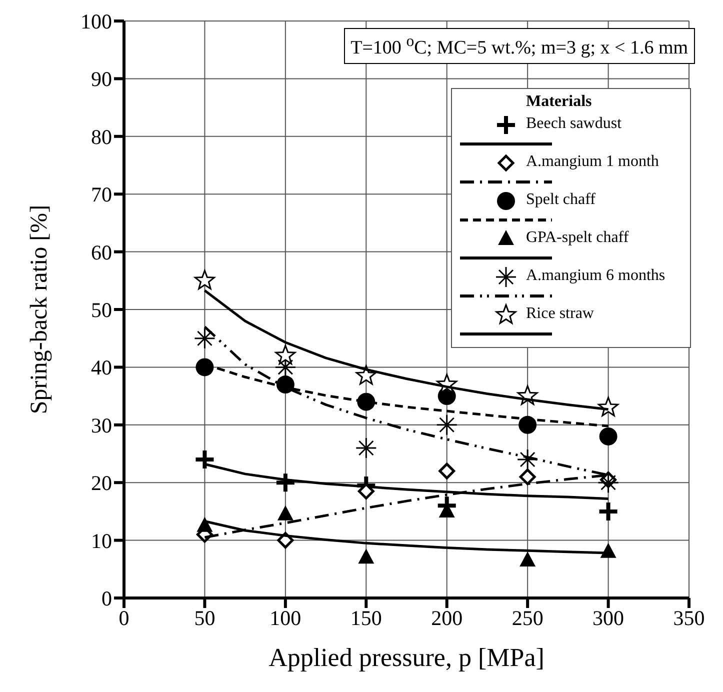 The width and height of the screenshot is (723, 692). Describe the element at coordinates (519, 46) in the screenshot. I see `annotation: T=100 $^{o}$C; MC=5 wt.%; m=3 g; x < 1.6 mm` at that location.